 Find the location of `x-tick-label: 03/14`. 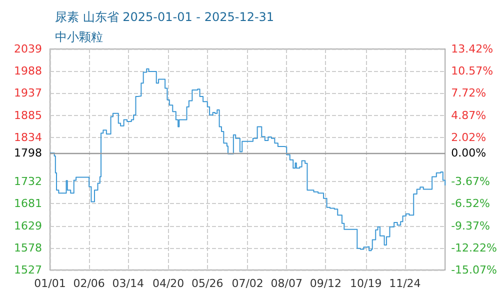

x-tick-label: 03/14 is located at coordinates (128, 283).